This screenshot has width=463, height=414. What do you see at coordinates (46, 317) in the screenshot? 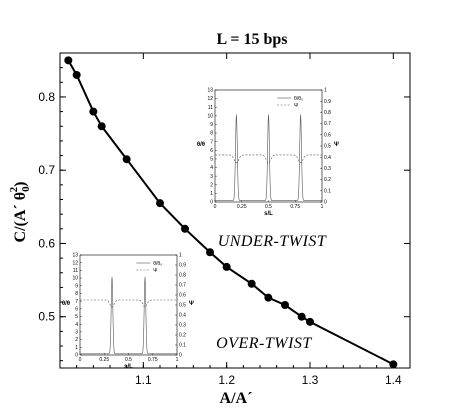
I see `y-tick-label: 0.5` at bounding box center [46, 317].